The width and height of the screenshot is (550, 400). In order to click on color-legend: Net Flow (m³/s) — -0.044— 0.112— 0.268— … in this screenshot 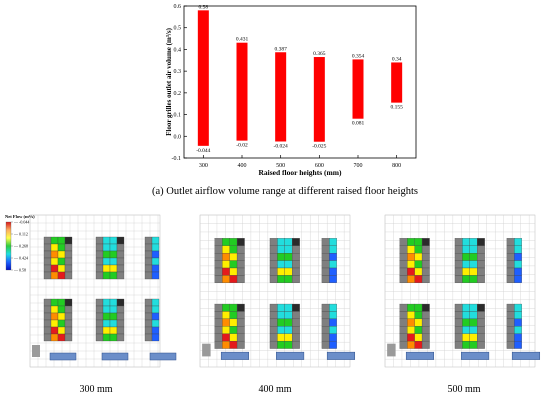, I will do `click(20, 243)`.